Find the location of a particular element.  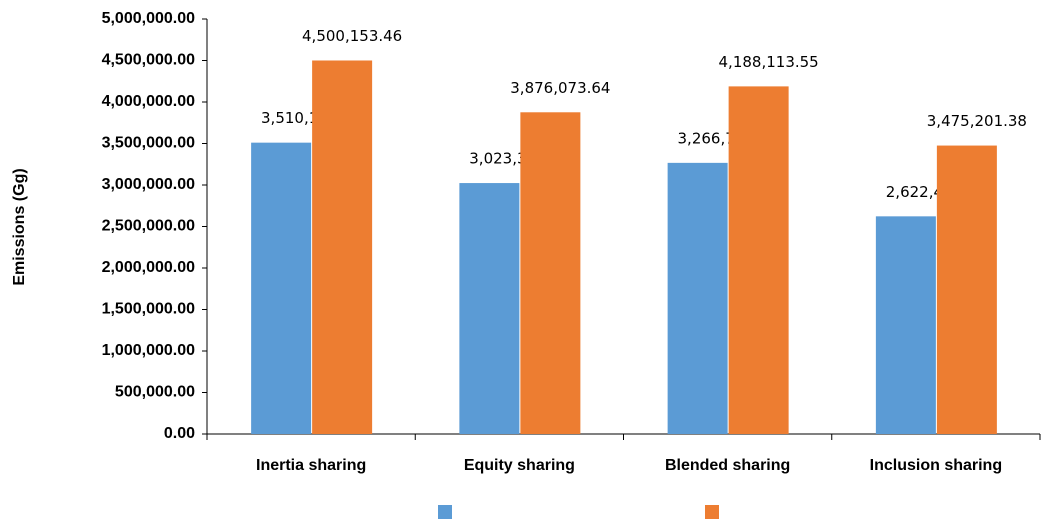

y-tick-label: 2,500,000.00 is located at coordinates (149, 226).